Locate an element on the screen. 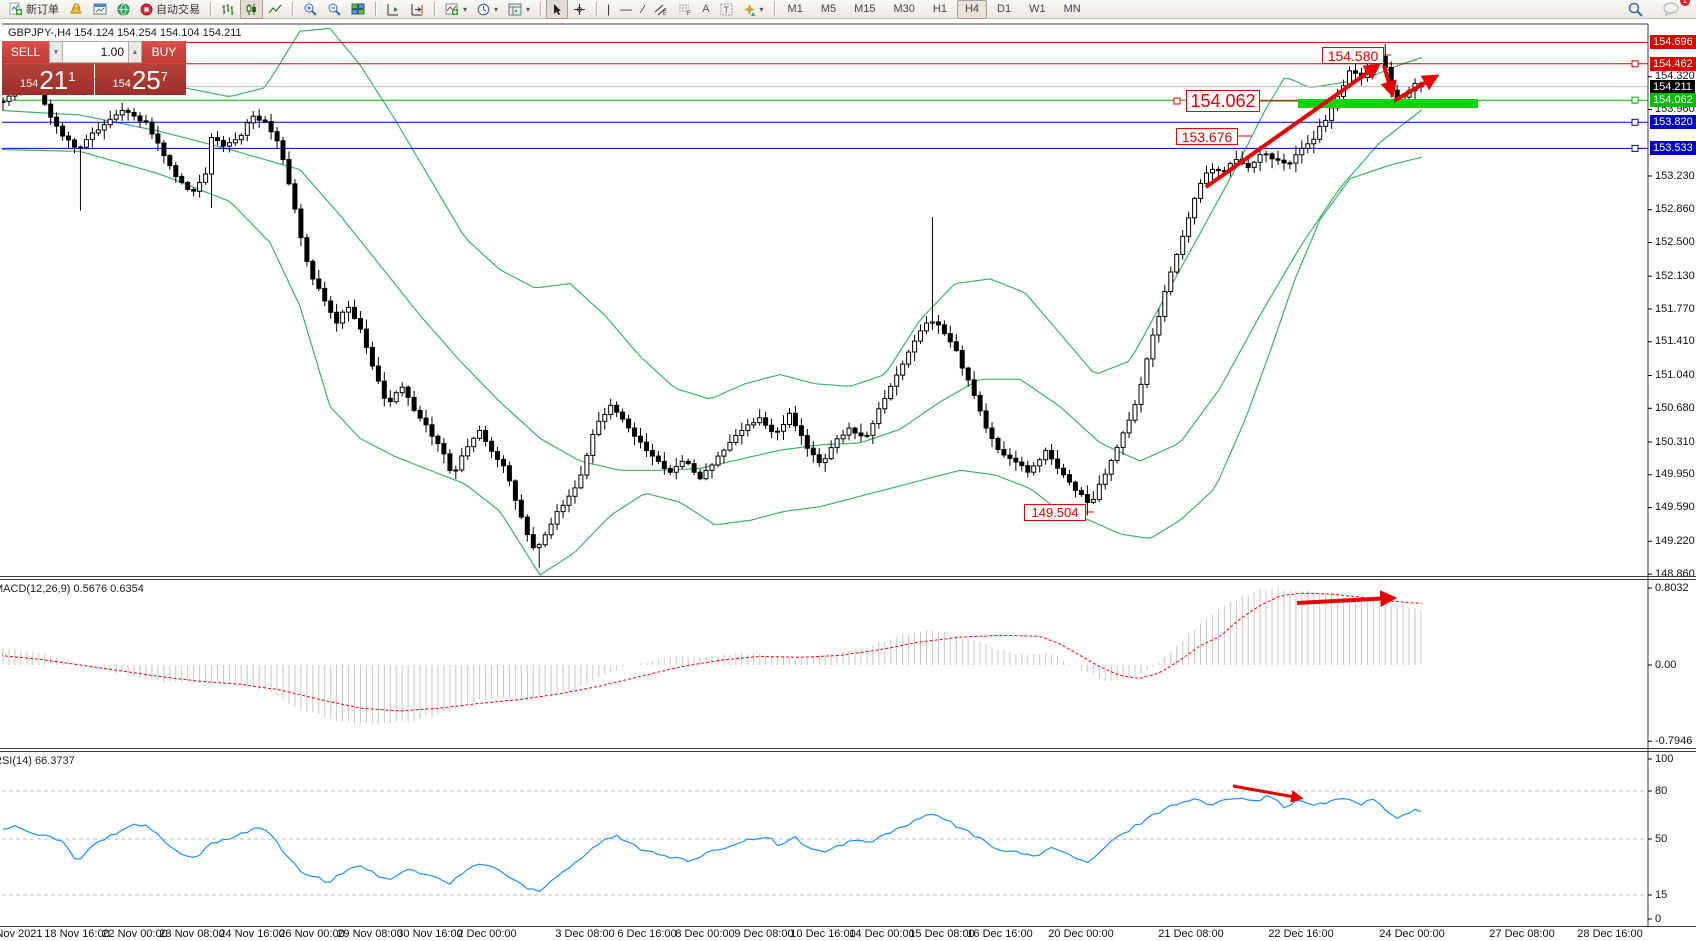  macd-signal-line is located at coordinates (712, 652).